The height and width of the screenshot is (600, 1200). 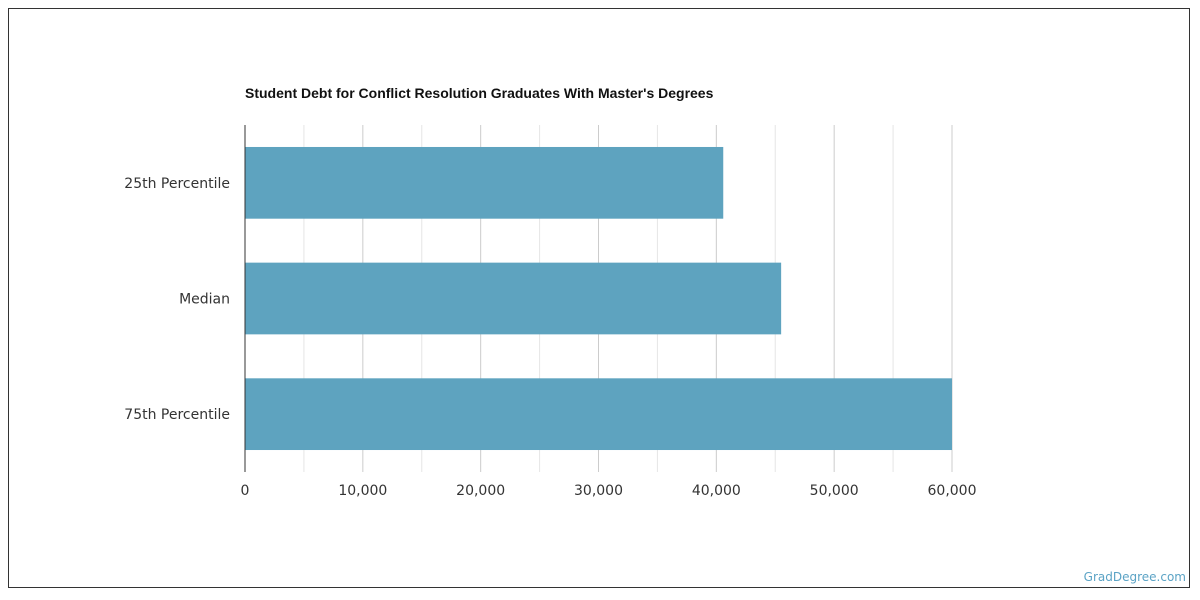 I want to click on x-tick-label: 40,000, so click(x=716, y=491).